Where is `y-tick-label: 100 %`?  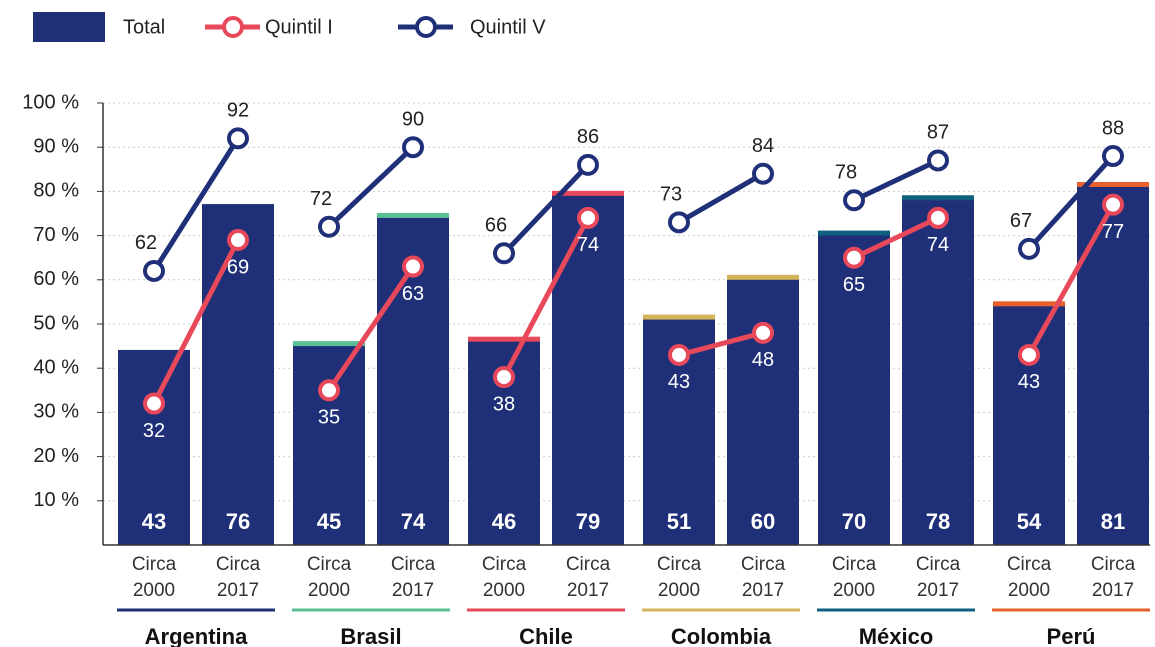
y-tick-label: 100 % is located at coordinates (50, 102).